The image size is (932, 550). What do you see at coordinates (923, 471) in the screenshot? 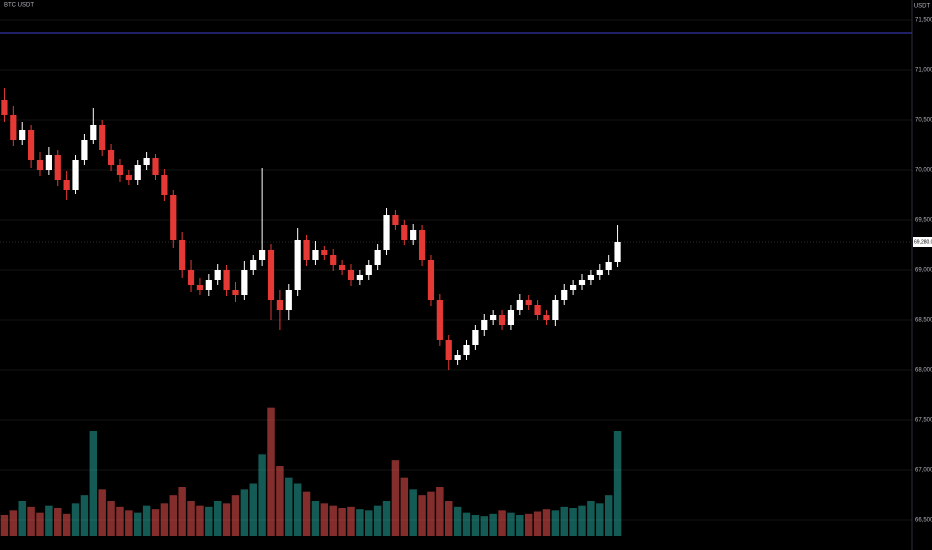
I see `y-tick-label: 67,000.0` at bounding box center [923, 471].